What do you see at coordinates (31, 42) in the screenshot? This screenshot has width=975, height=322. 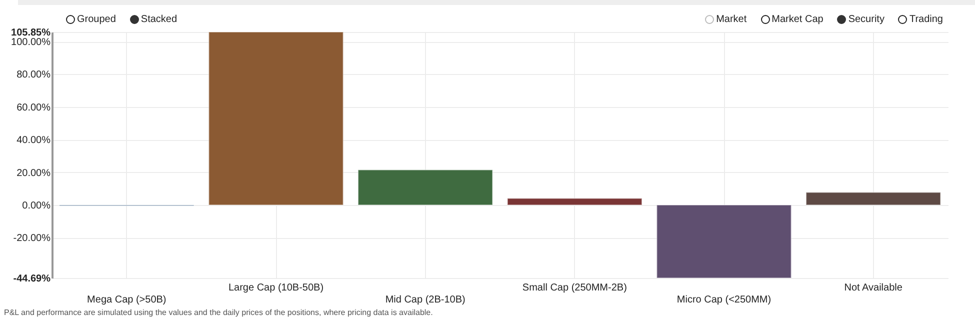 I see `y-tick-label: 100.00%` at bounding box center [31, 42].